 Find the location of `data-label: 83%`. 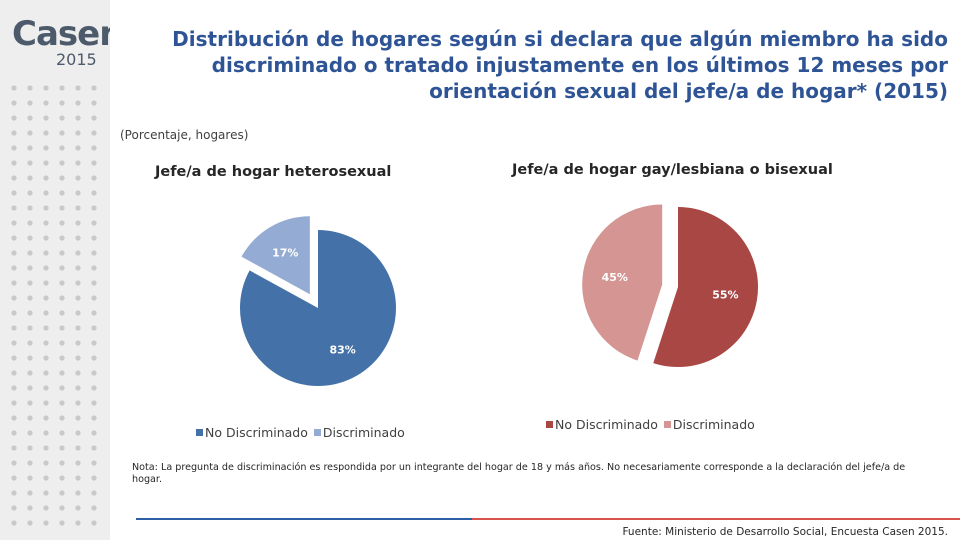

data-label: 83% is located at coordinates (342, 350).